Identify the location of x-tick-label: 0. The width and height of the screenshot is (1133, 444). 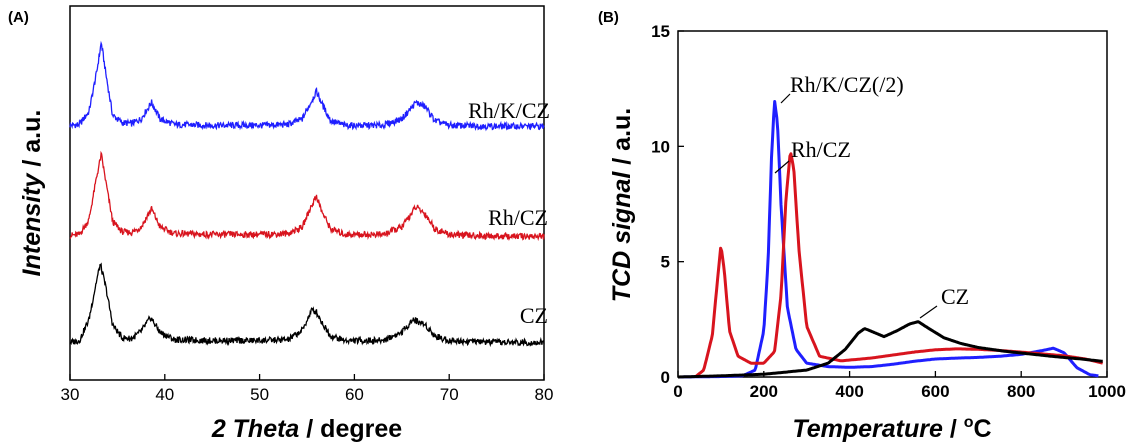
(677, 391).